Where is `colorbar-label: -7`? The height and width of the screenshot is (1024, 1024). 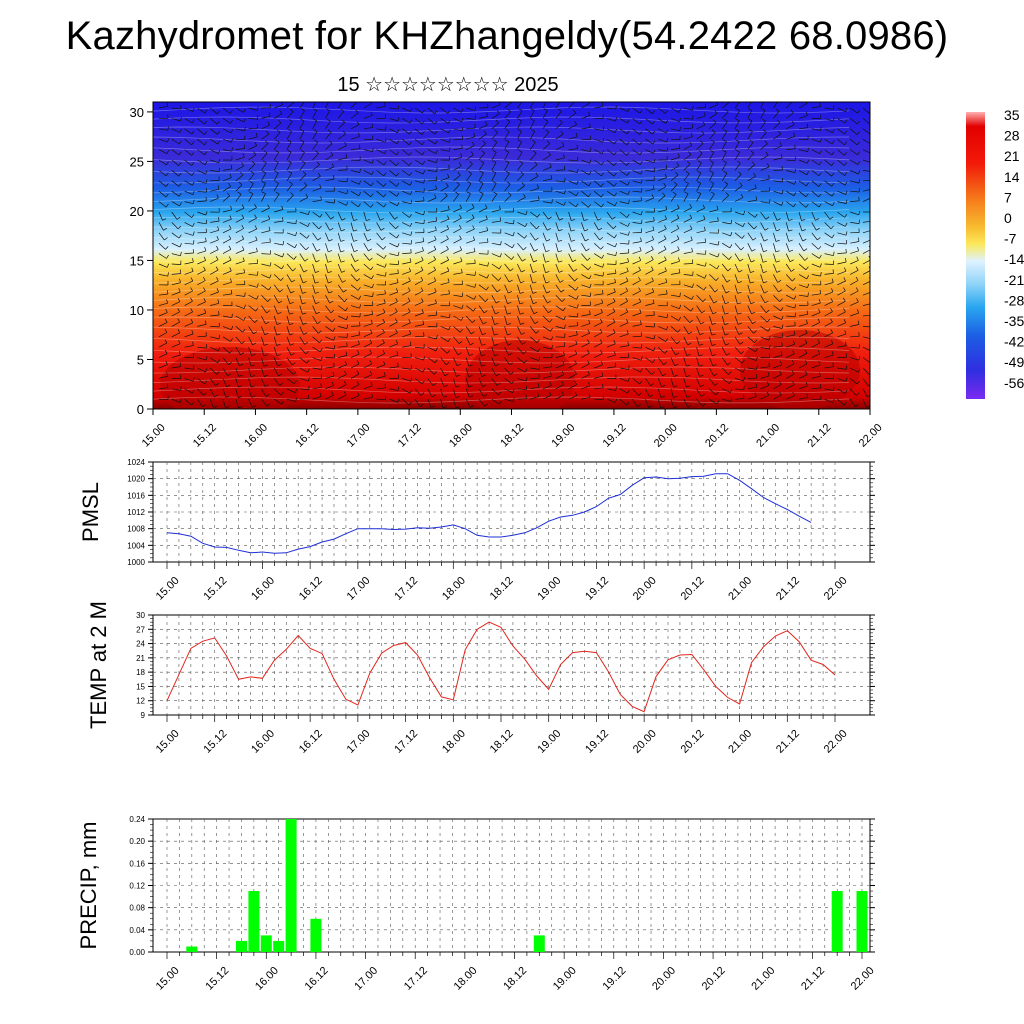
colorbar-label: -7 is located at coordinates (1010, 239).